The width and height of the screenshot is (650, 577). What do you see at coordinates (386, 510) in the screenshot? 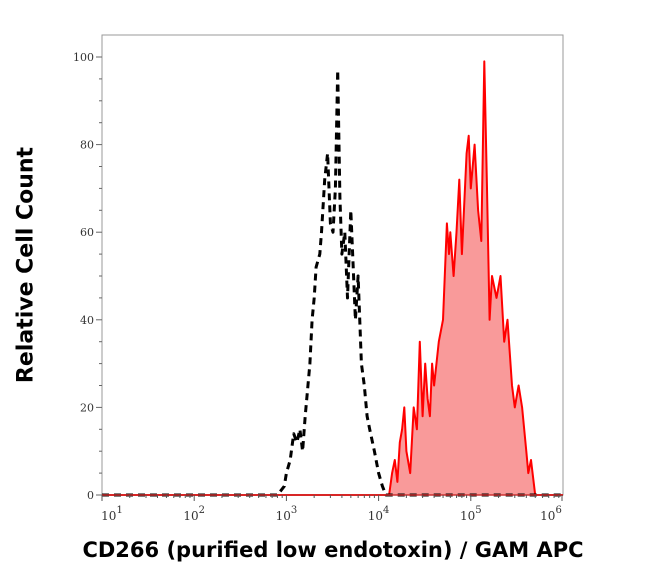
I see `x-tick-exponent: 4` at bounding box center [386, 510].